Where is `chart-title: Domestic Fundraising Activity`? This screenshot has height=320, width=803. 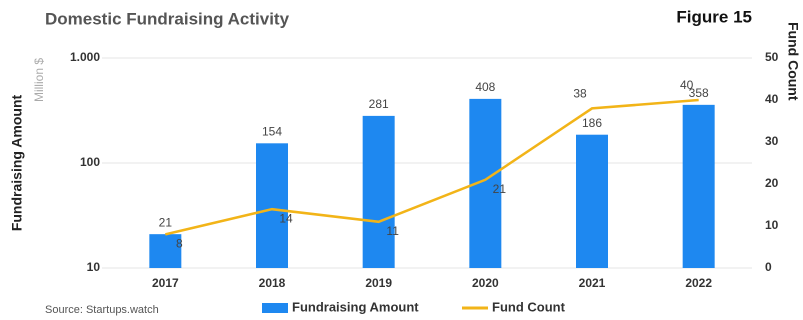 chart-title: Domestic Fundraising Activity is located at coordinates (167, 18).